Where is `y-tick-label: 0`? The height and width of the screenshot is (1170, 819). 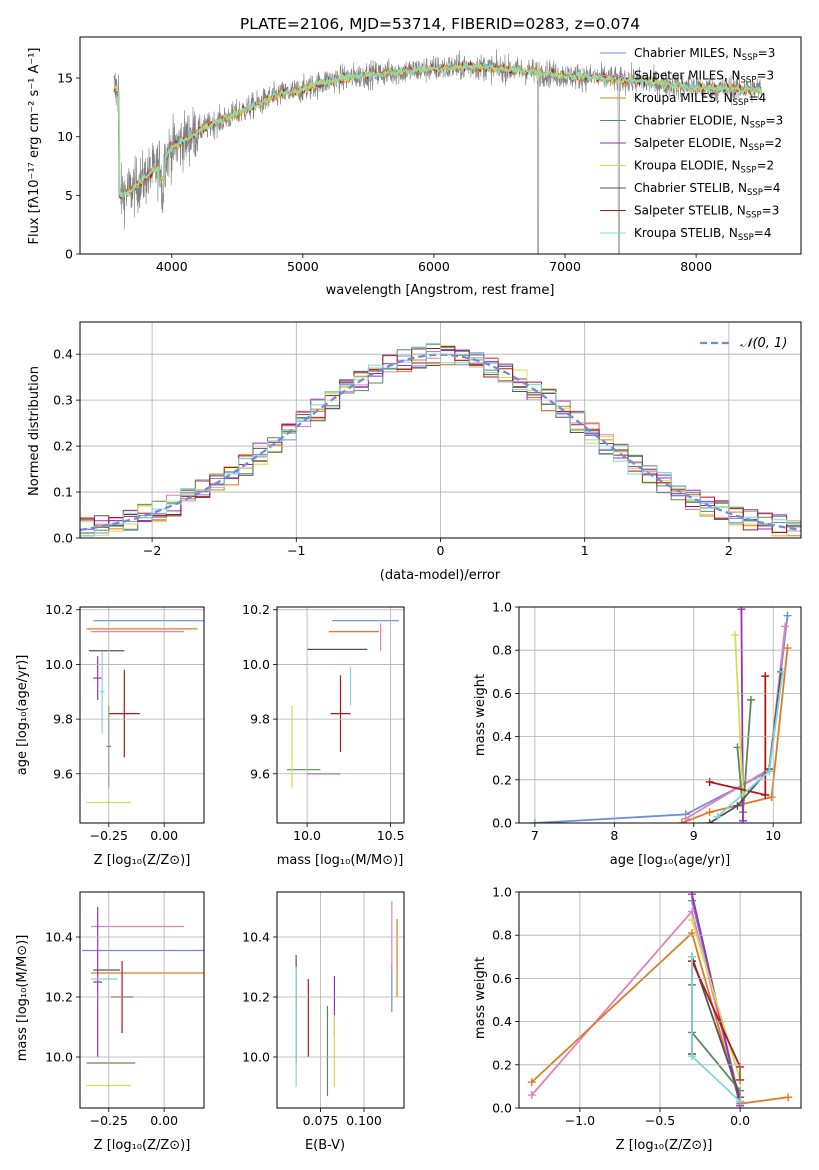 y-tick-label: 0 is located at coordinates (69, 254).